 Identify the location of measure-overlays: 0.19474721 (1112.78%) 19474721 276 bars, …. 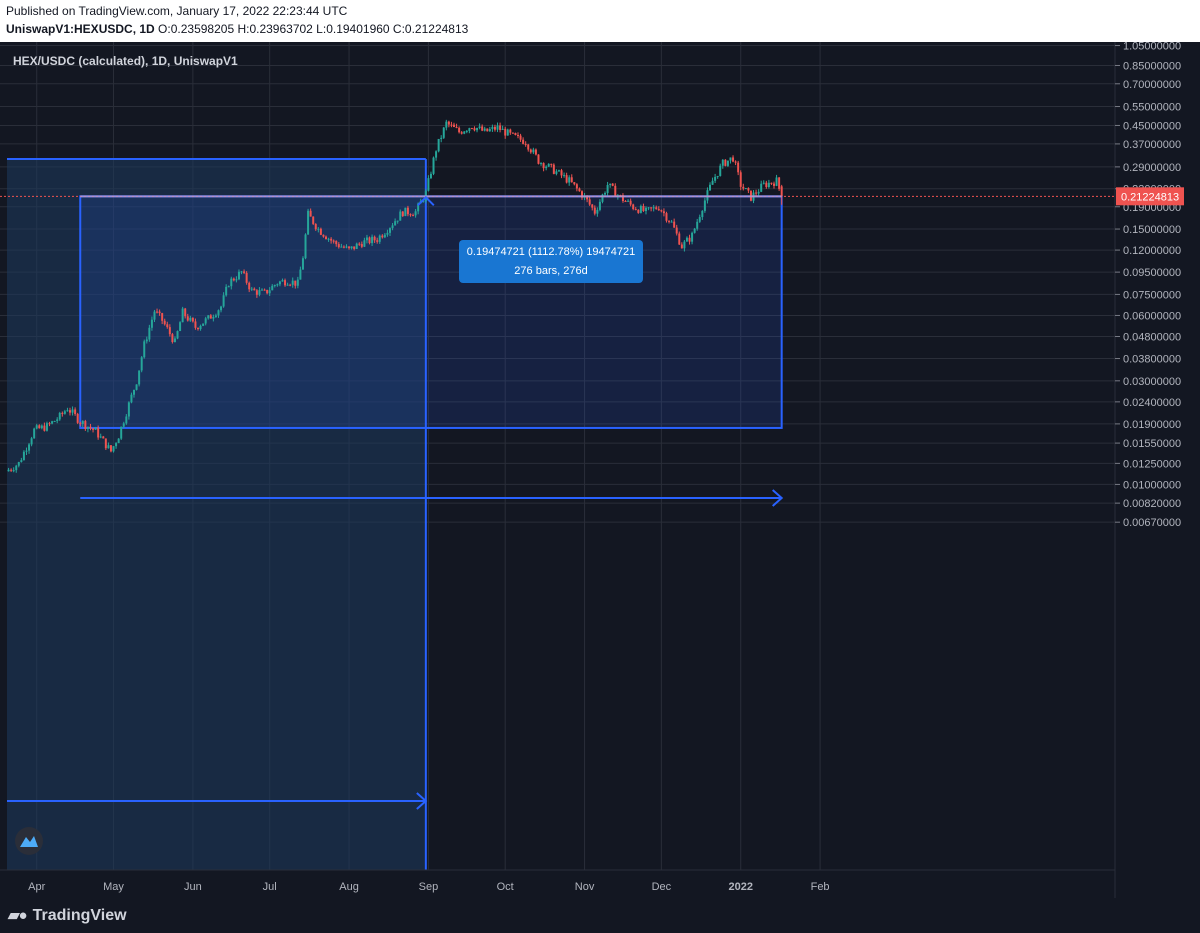
(557, 239).